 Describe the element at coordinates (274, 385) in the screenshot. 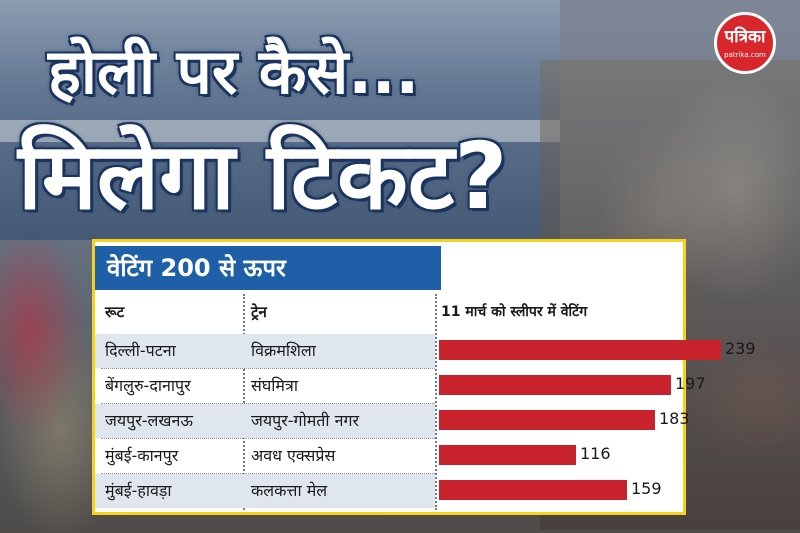

I see `train-label: संघमित्रा` at that location.